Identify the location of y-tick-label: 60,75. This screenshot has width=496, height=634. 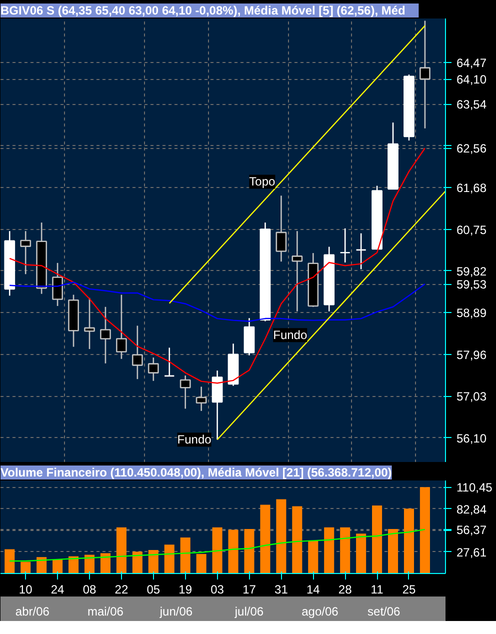
(471, 229).